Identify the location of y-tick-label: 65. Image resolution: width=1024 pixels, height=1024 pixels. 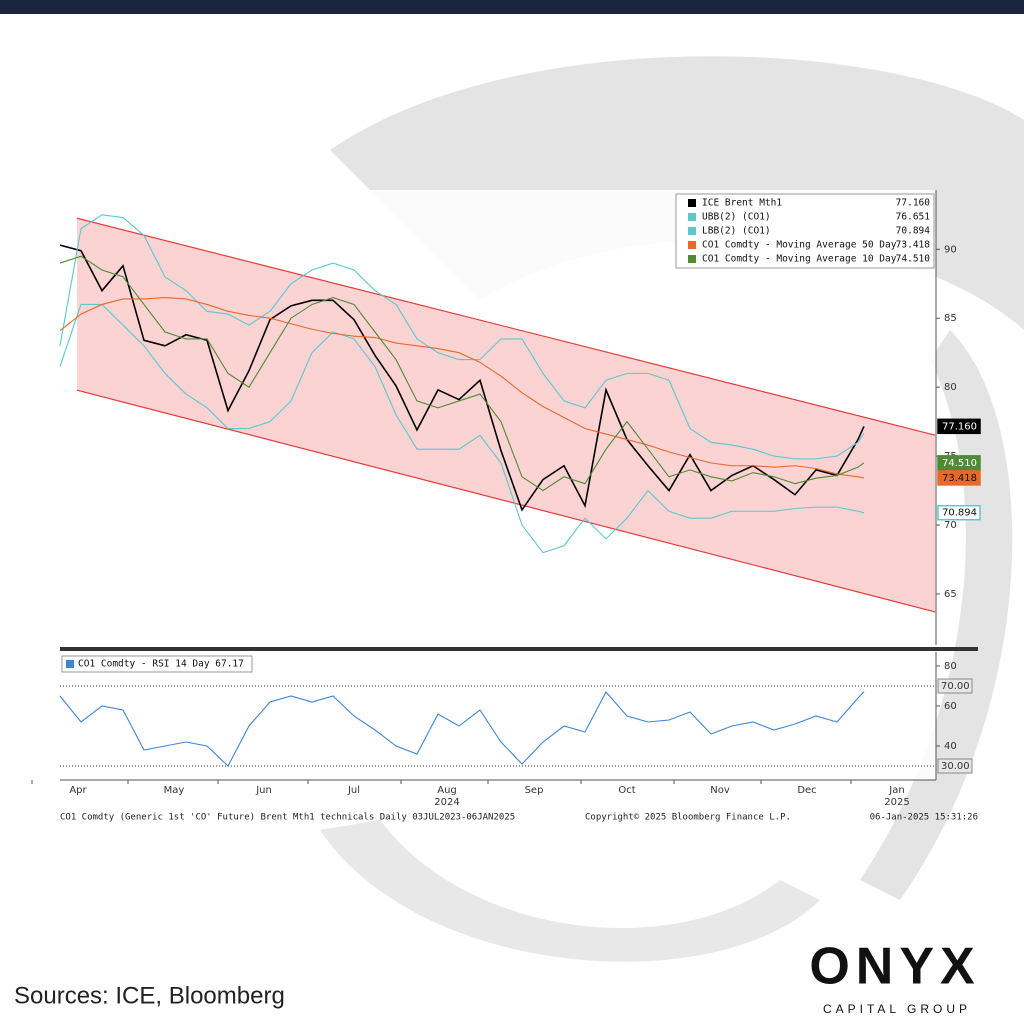
(950, 594).